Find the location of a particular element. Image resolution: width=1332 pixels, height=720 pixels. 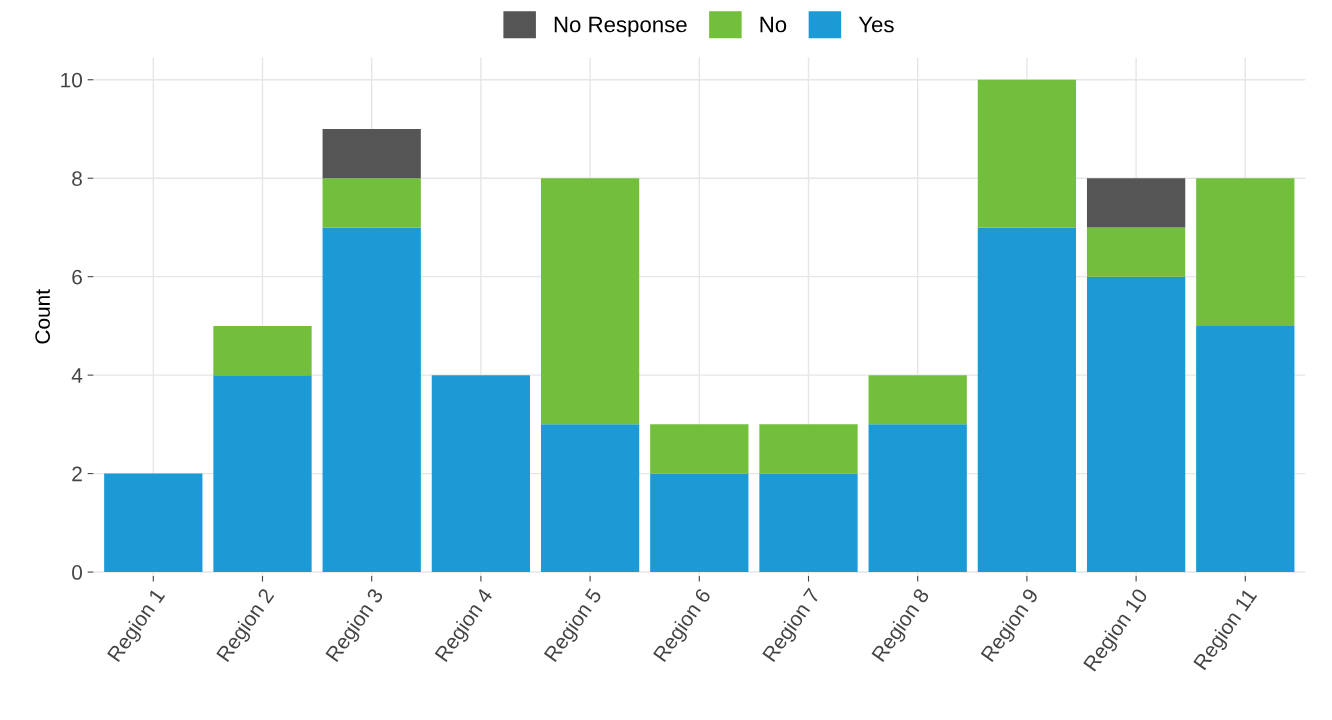

legend-label: No is located at coordinates (773, 24).